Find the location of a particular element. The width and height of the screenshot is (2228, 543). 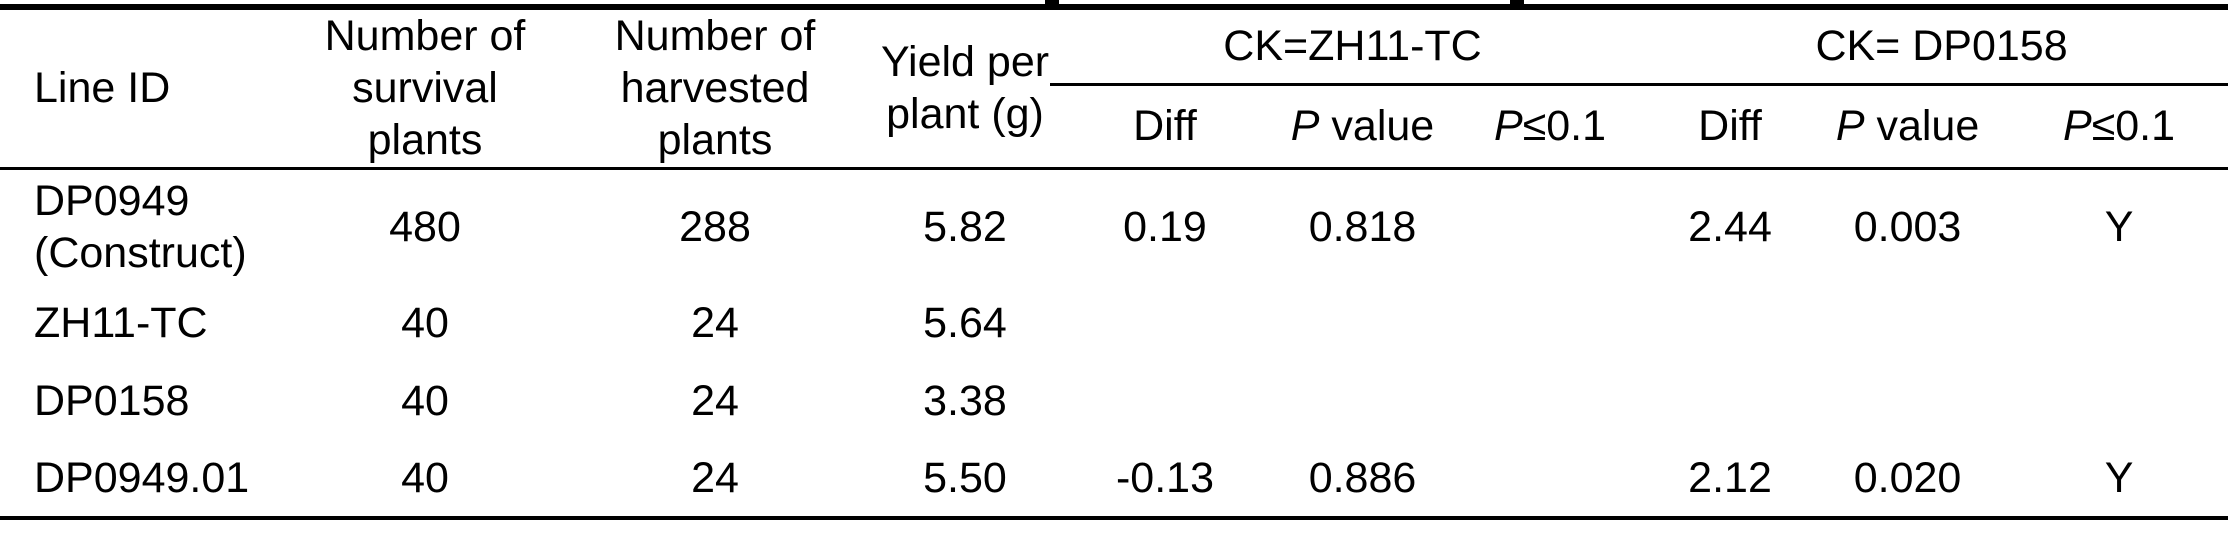

header-harvested-plants: Number of harvested plants is located at coordinates (715, 88).